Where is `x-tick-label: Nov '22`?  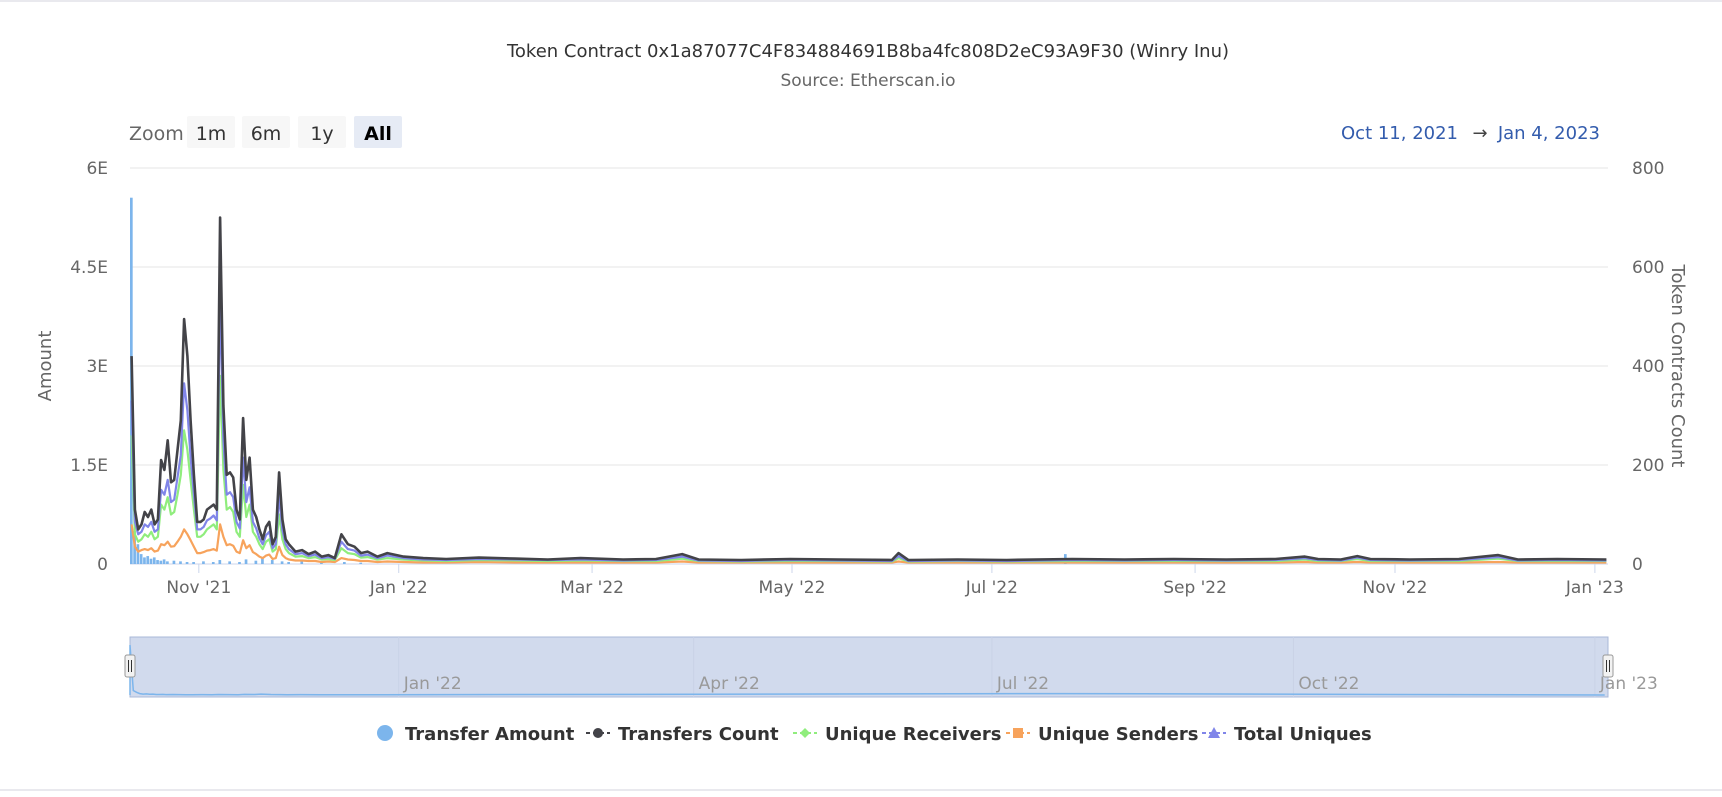 x-tick-label: Nov '22 is located at coordinates (1395, 588).